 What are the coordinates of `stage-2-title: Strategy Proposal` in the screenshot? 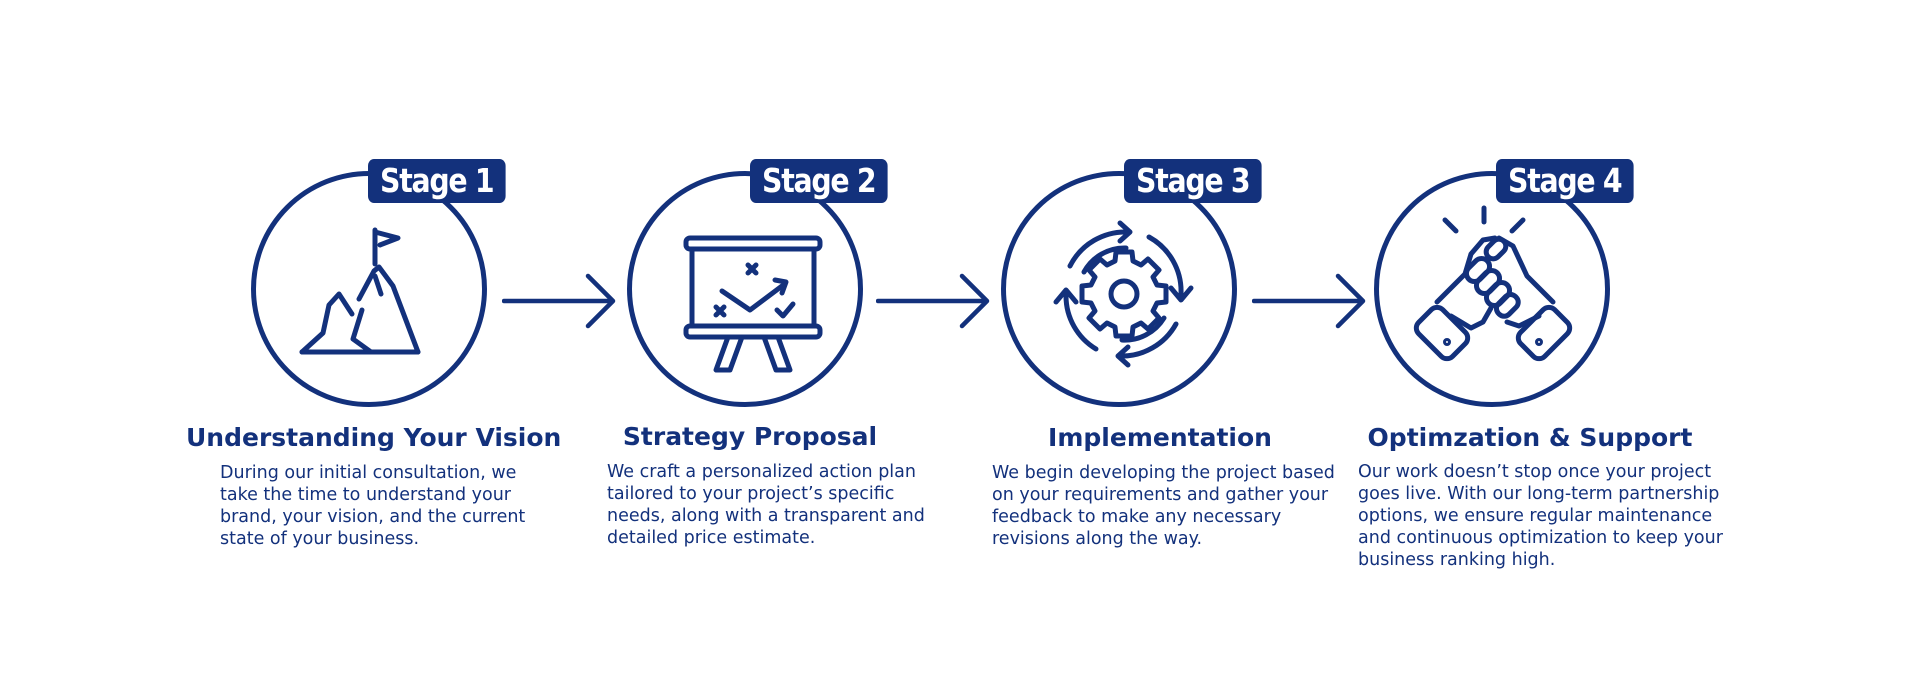 It's located at (750, 436).